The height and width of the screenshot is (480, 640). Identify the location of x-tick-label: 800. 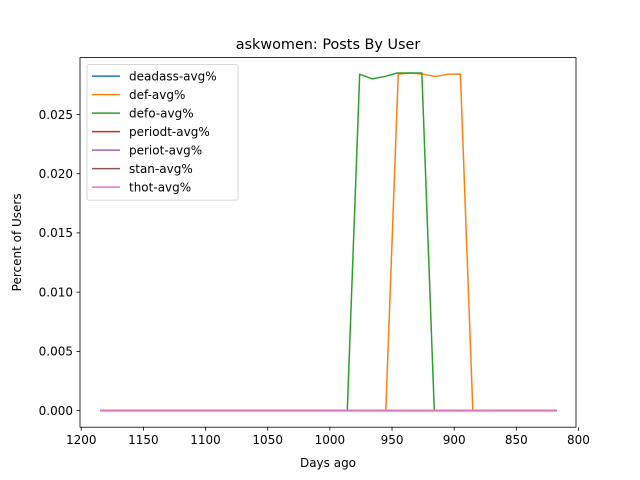
(578, 440).